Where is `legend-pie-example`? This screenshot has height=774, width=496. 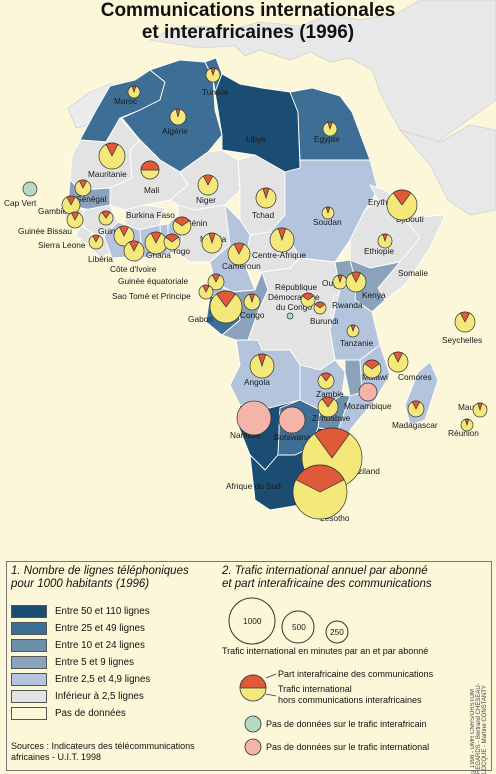
legend-pie-example is located at coordinates (253, 688).